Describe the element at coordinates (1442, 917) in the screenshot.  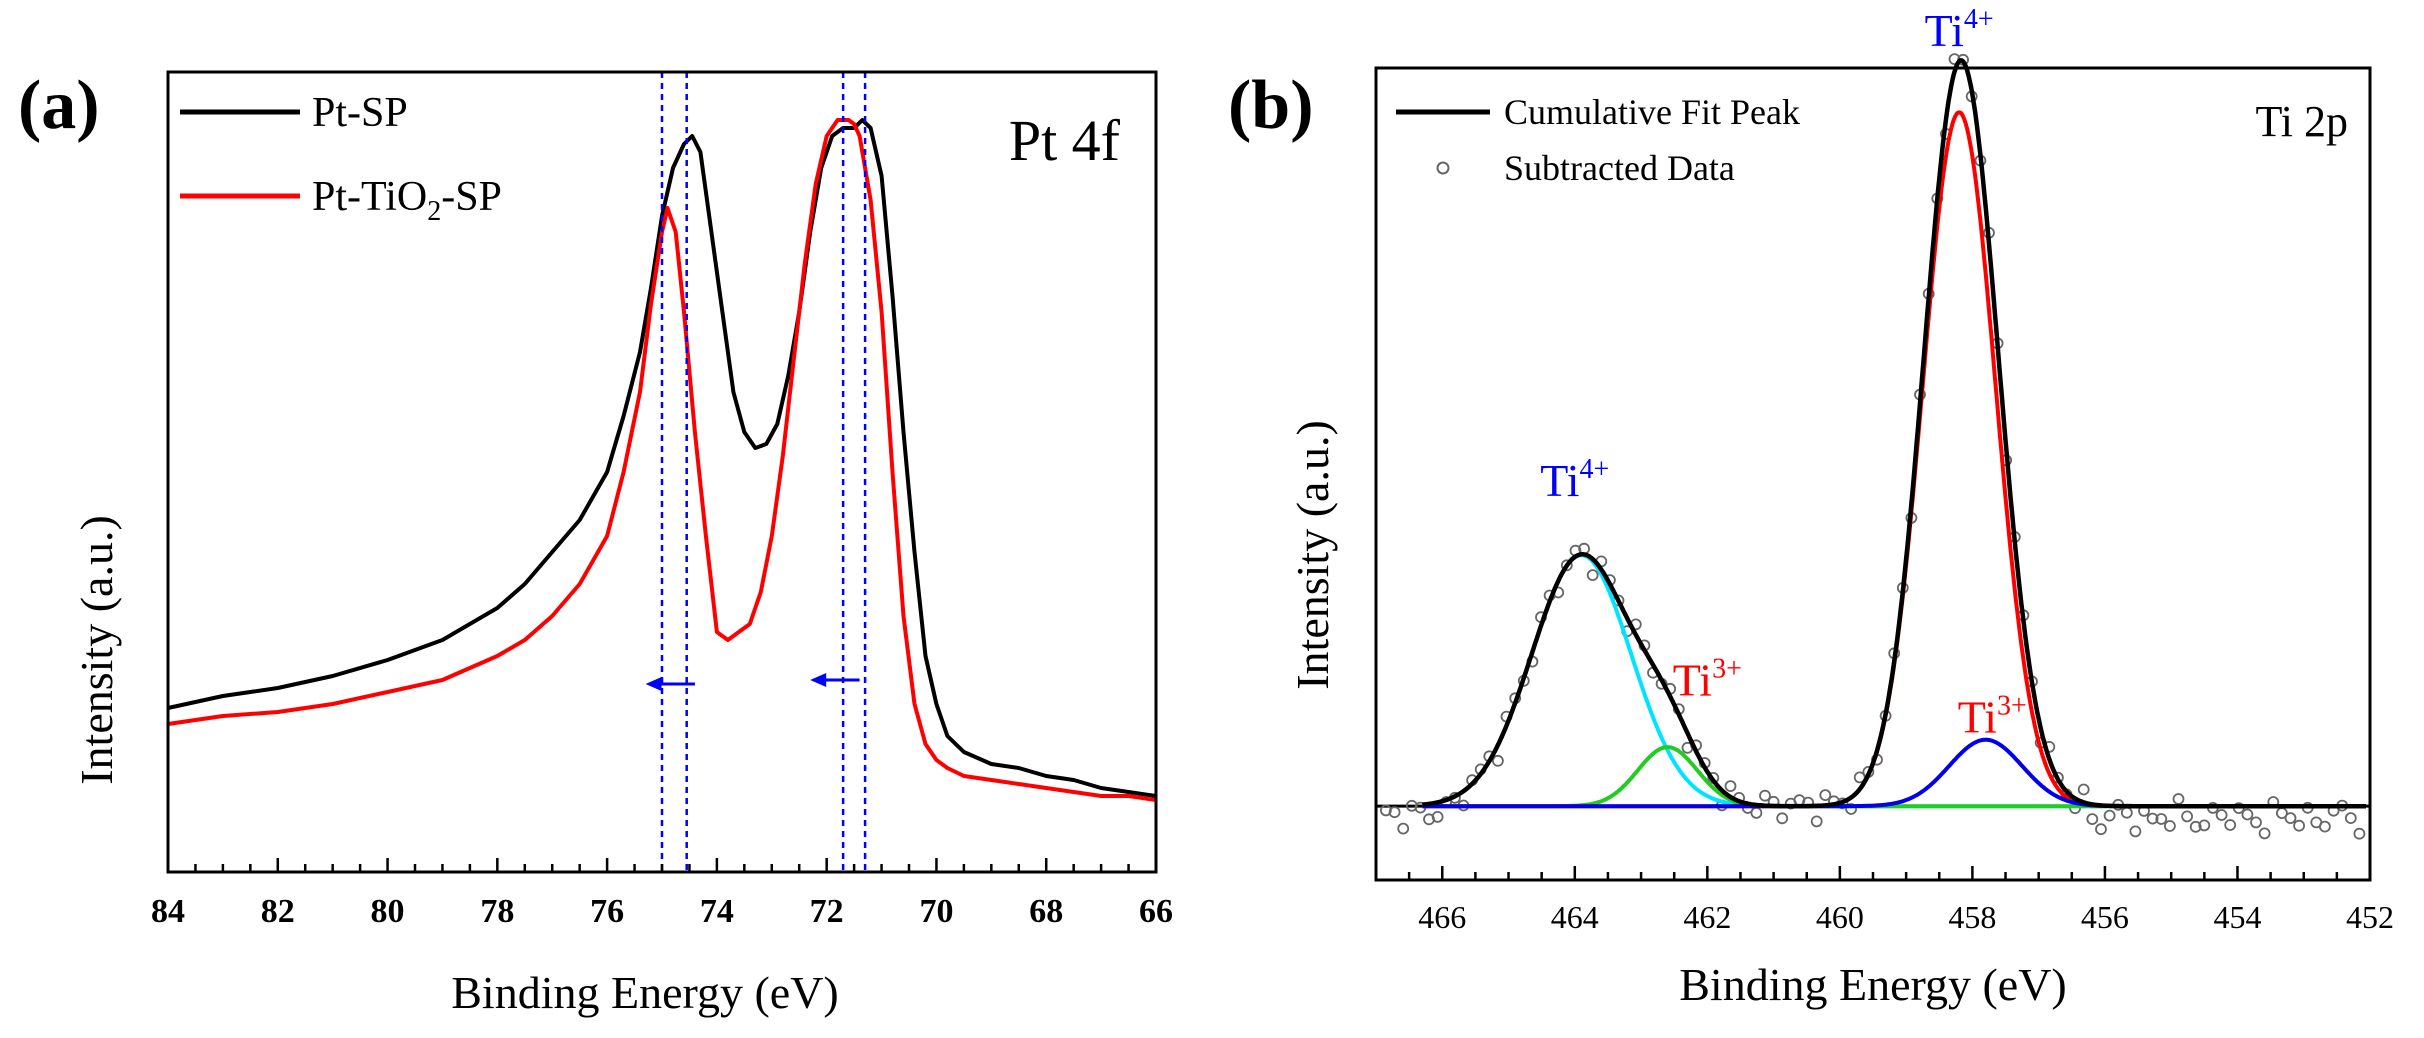
I see `x-tick-label: 466` at that location.